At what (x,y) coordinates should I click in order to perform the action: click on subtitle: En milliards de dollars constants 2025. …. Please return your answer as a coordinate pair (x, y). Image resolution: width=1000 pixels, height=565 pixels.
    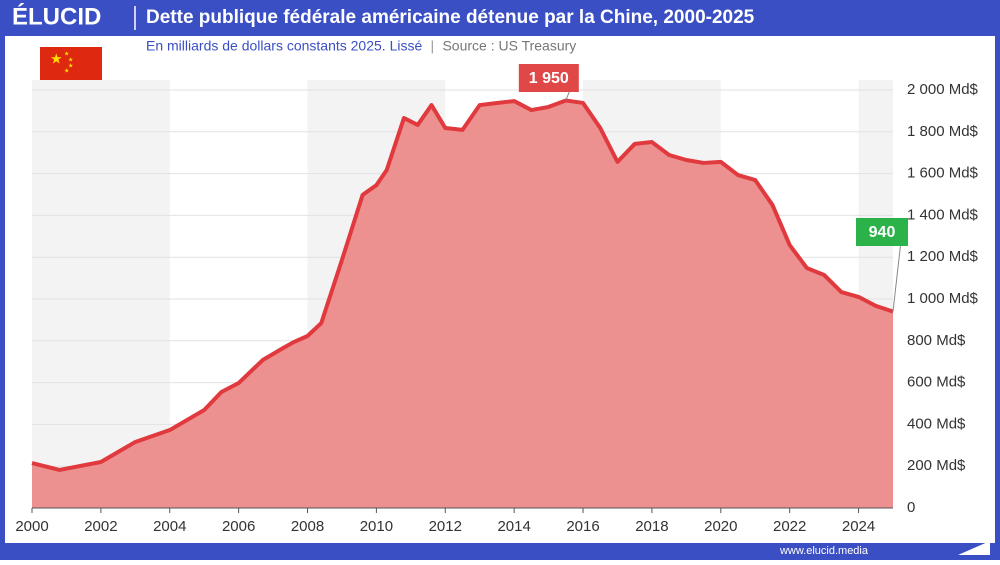
    Looking at the image, I should click on (284, 46).